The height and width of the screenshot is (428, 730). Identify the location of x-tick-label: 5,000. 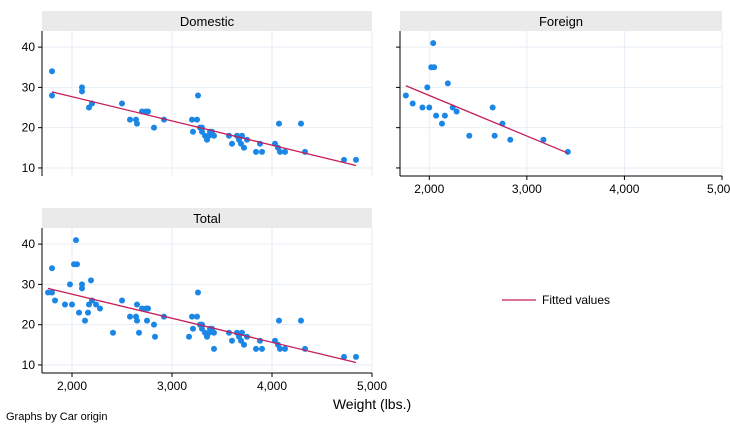
(372, 386).